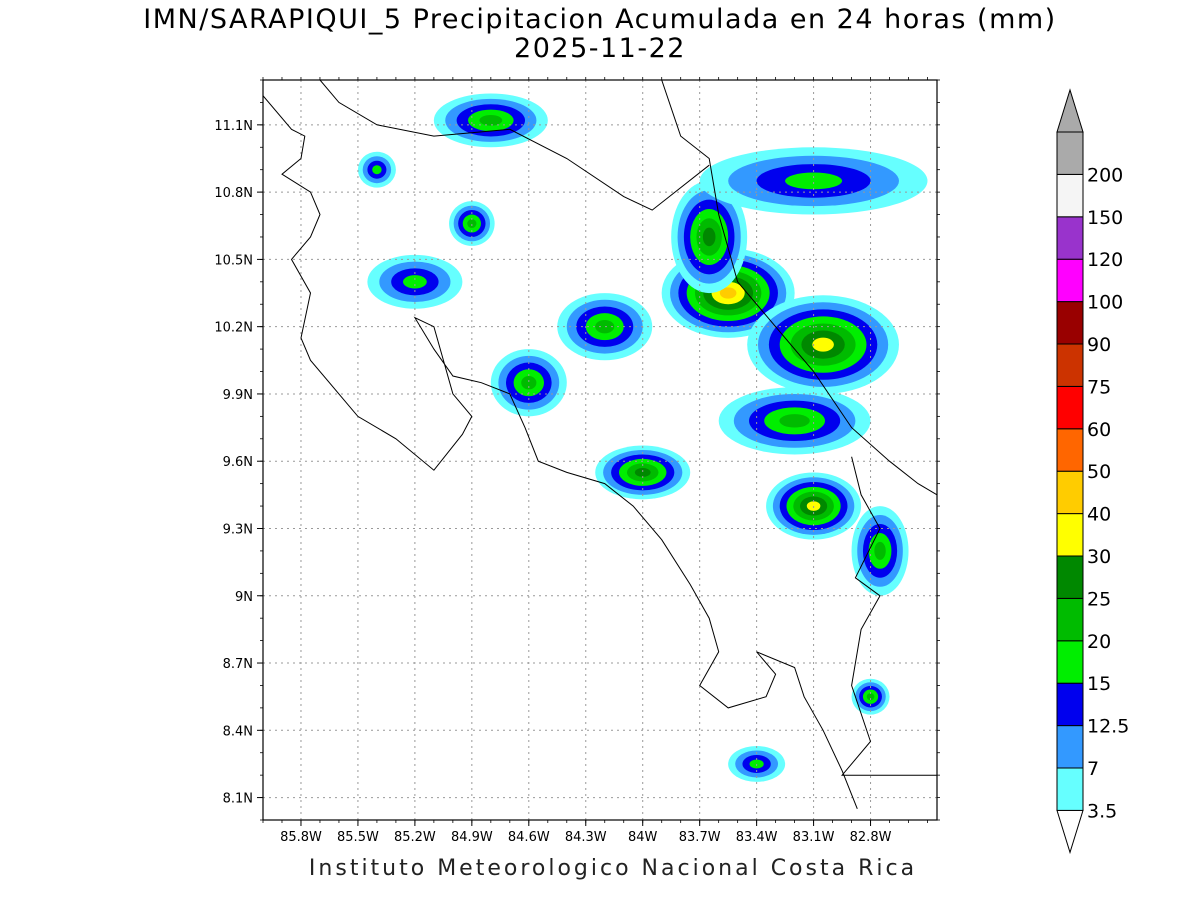 This screenshot has height=900, width=1200. Describe the element at coordinates (415, 837) in the screenshot. I see `lon-tick-label: 85.2W` at that location.